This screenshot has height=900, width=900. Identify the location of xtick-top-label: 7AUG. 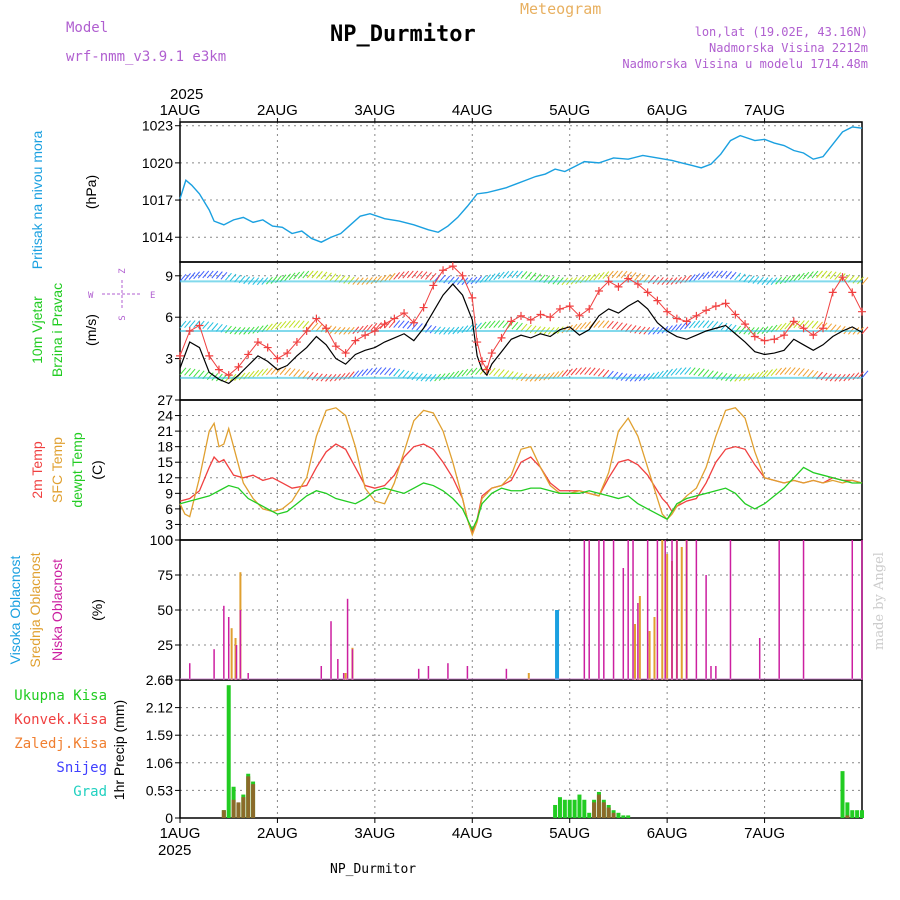
(764, 110).